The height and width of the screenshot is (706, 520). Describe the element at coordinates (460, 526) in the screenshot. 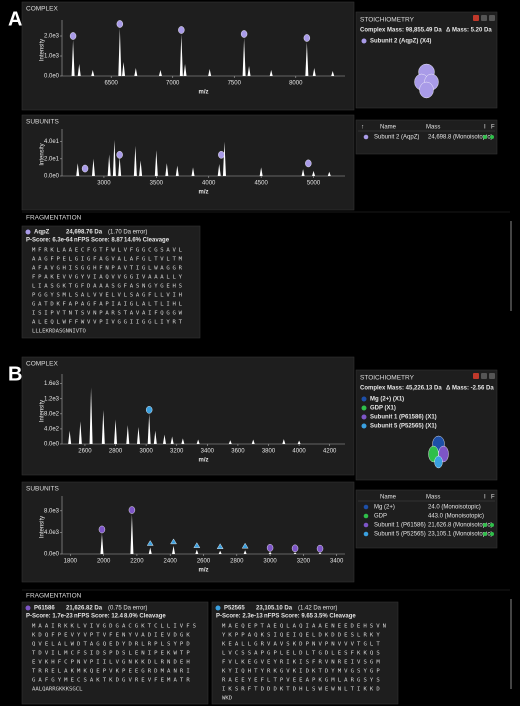

I see `row-mass: 21,626.8 (Monoisotopic)` at that location.